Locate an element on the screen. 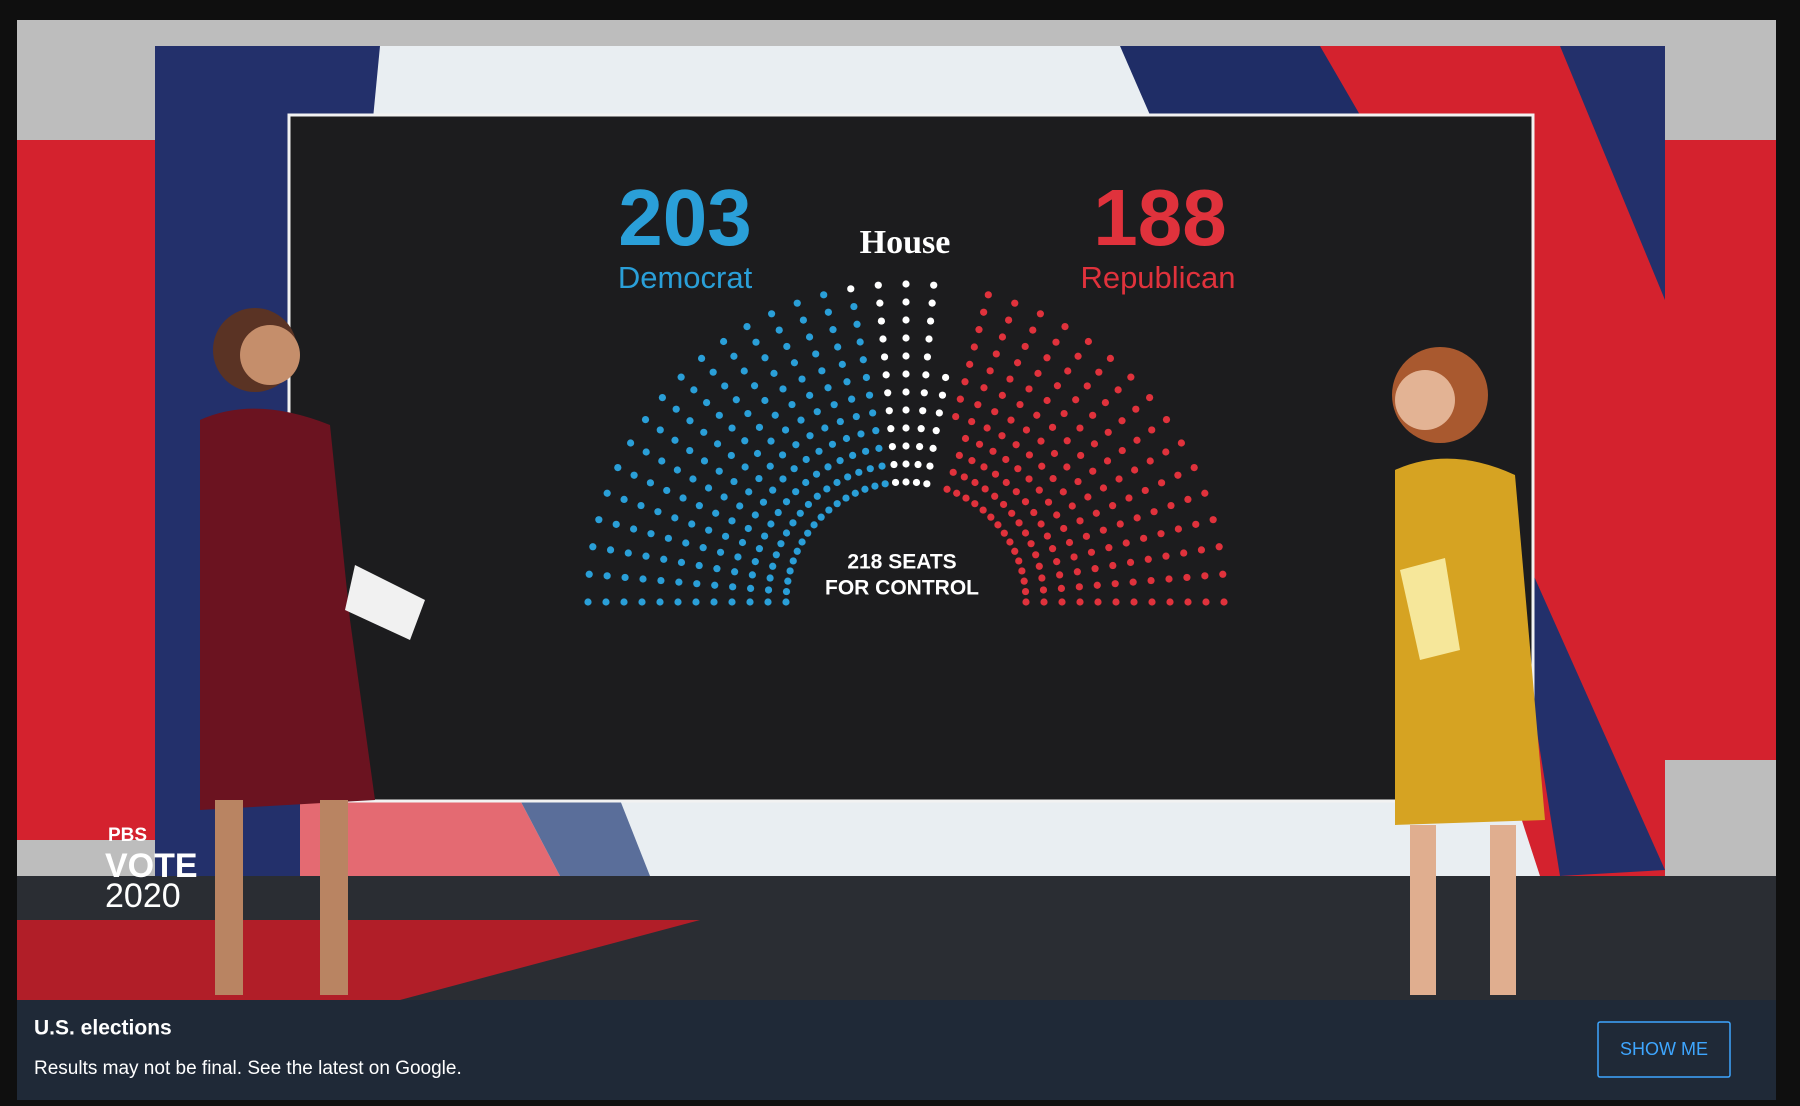 This screenshot has height=1106, width=1800. show-me-button: SHOW ME is located at coordinates (1664, 1049).